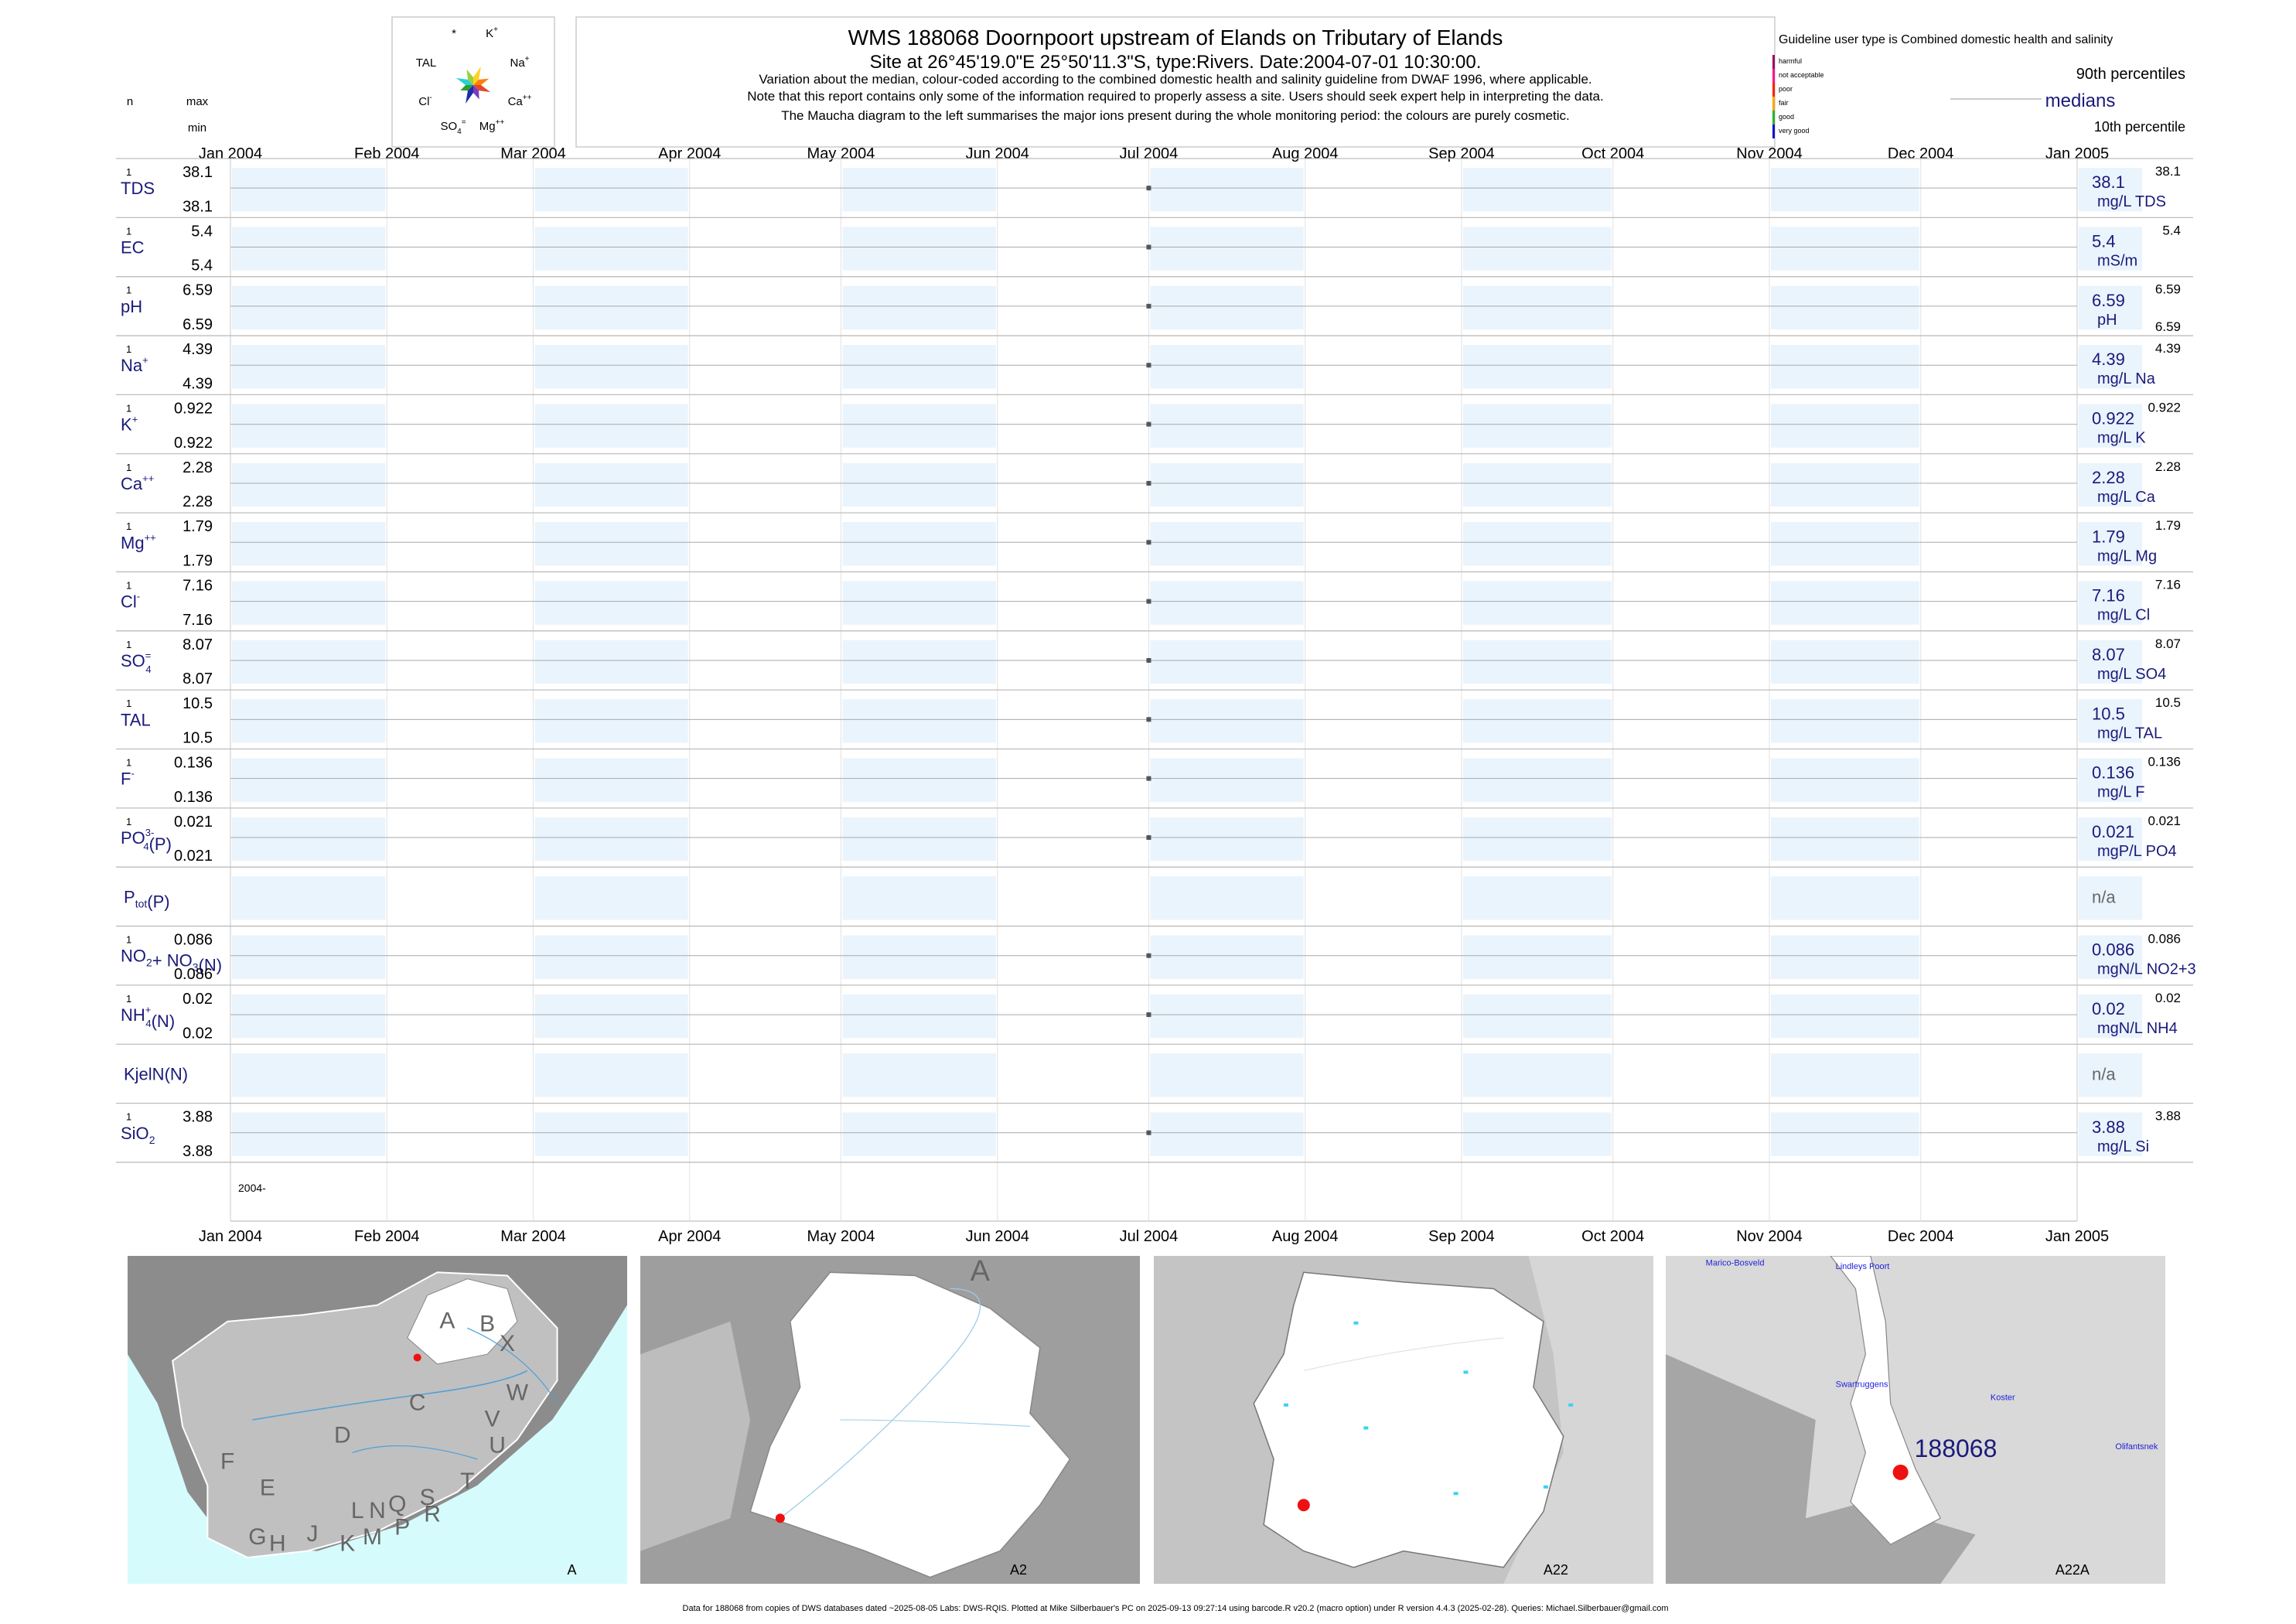 Image resolution: width=2296 pixels, height=1624 pixels. Describe the element at coordinates (198, 585) in the screenshot. I see `max-value: 7.16` at that location.